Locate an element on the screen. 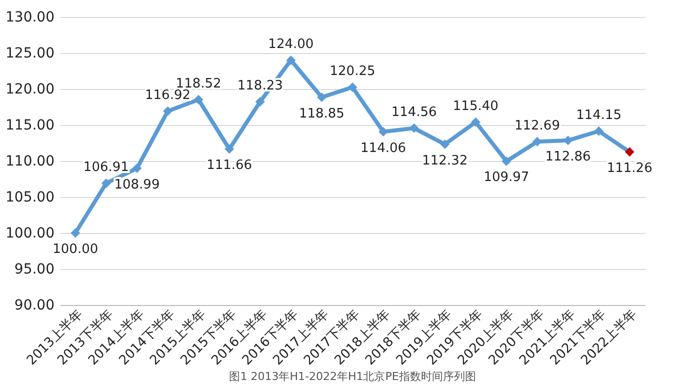 This screenshot has width=680, height=388. data-label: 112.69 is located at coordinates (537, 126).